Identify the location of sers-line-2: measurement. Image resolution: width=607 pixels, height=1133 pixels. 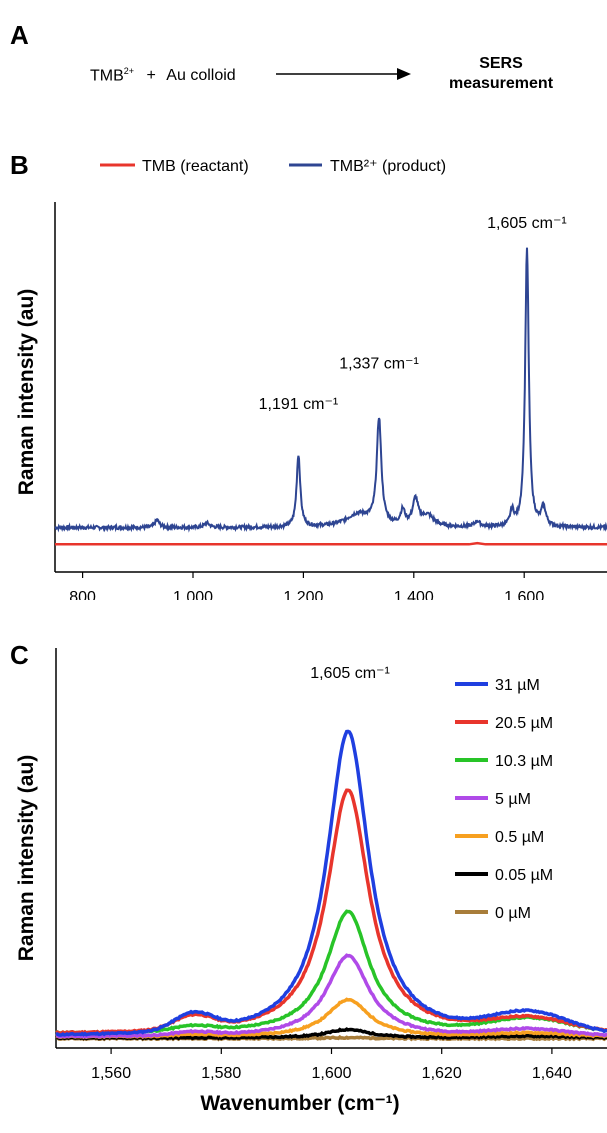
(501, 83).